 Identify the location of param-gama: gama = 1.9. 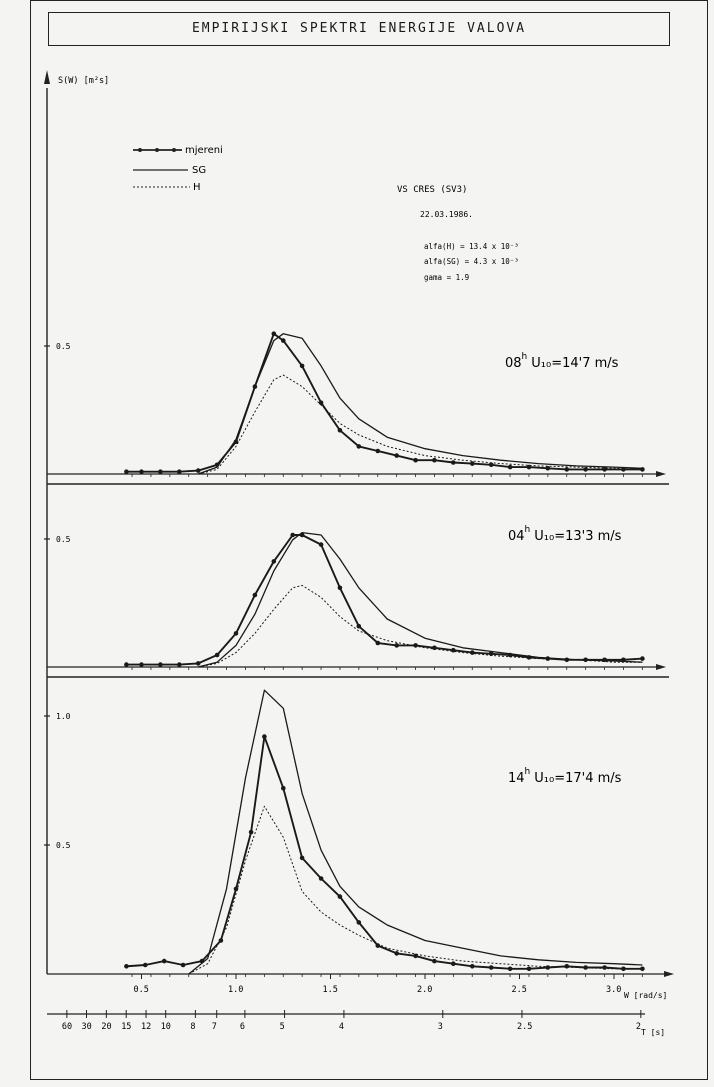
(446, 277).